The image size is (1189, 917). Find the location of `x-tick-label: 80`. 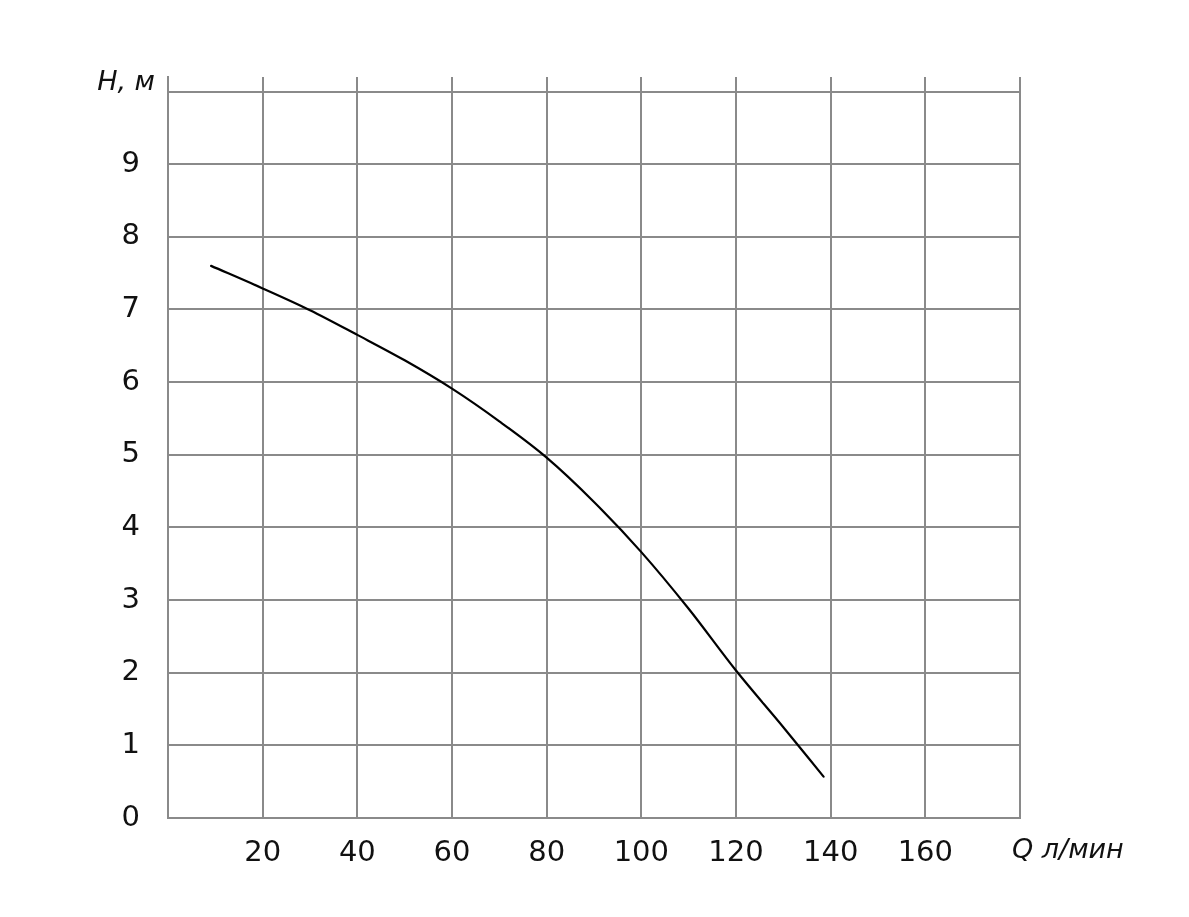

x-tick-label: 80 is located at coordinates (547, 850).